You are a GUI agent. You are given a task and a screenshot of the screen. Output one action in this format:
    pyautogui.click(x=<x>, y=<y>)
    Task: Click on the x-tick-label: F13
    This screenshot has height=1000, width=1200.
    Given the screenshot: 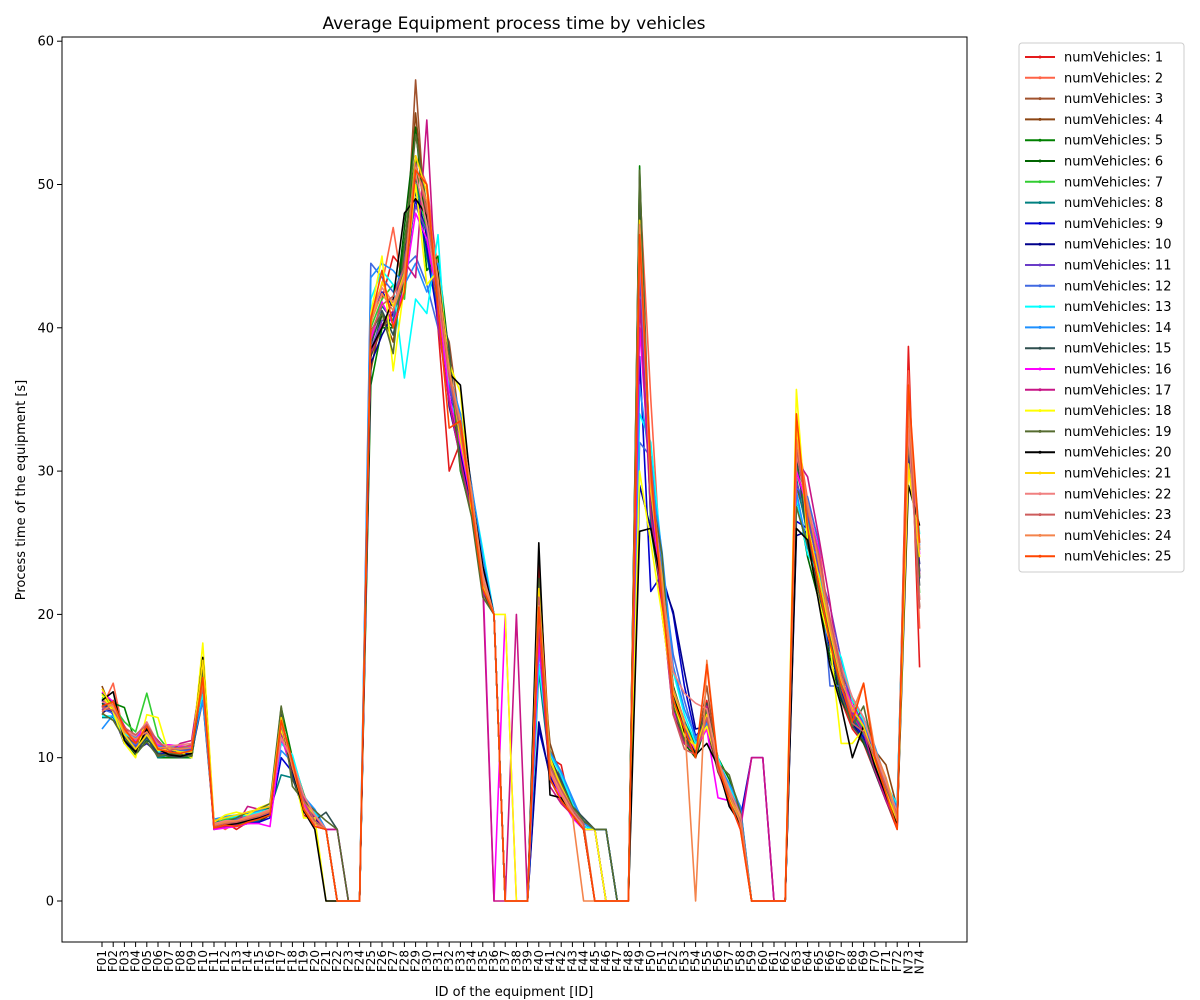 What is the action you would take?
    pyautogui.click(x=236, y=961)
    